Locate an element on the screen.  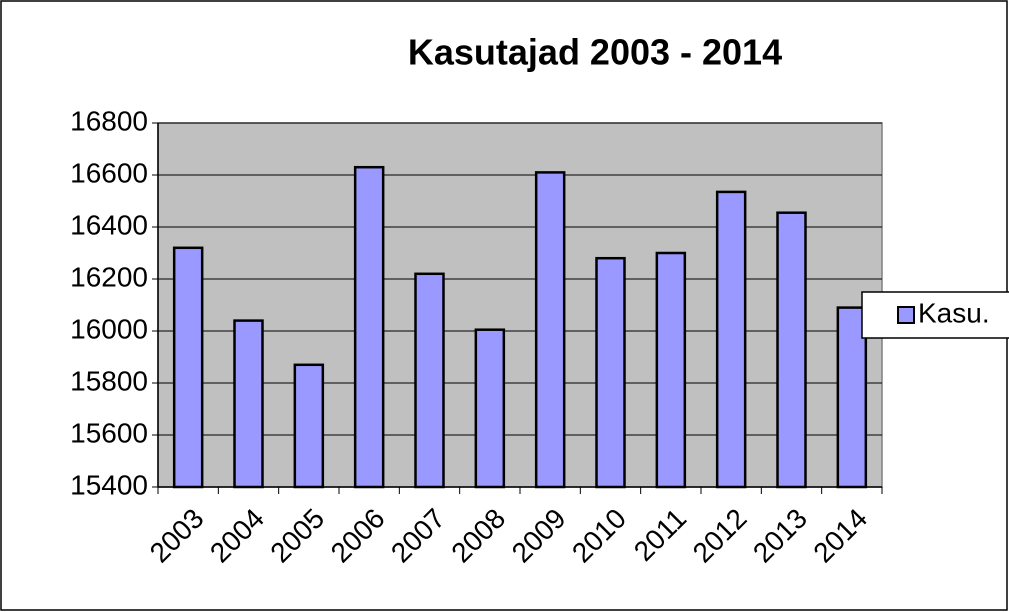
y-tick-label: 15800 is located at coordinates (109, 380).